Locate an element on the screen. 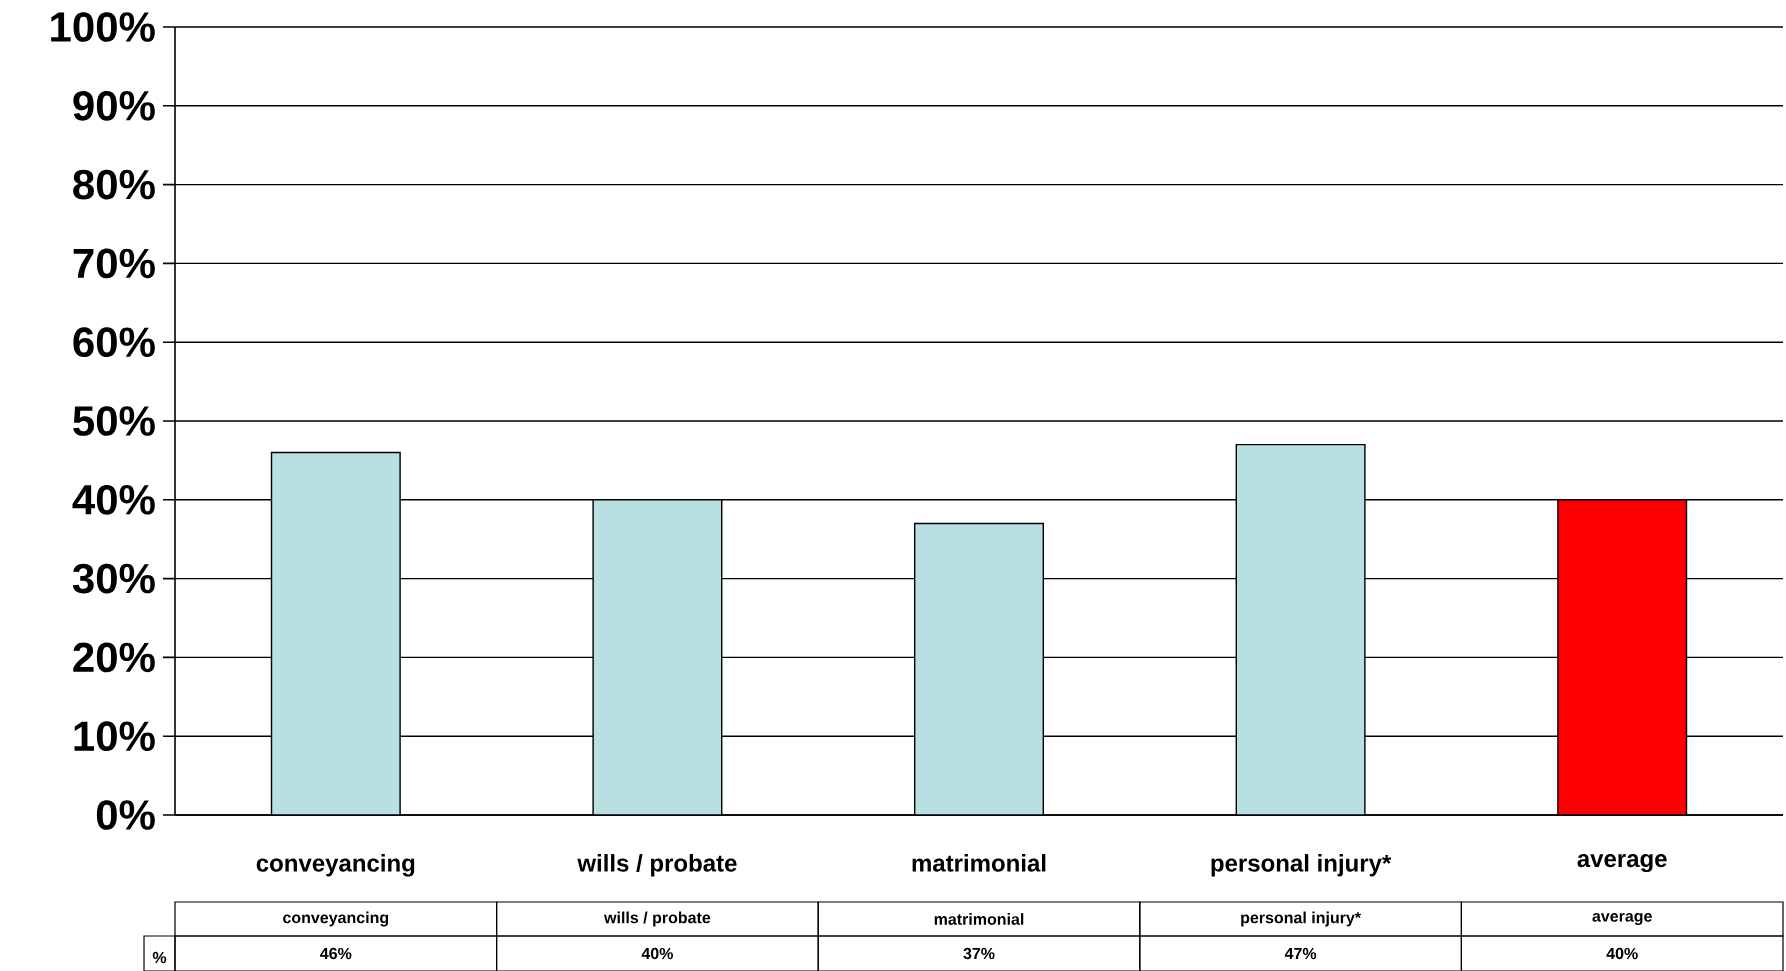  x-tick-label: wills / probate is located at coordinates (657, 865).